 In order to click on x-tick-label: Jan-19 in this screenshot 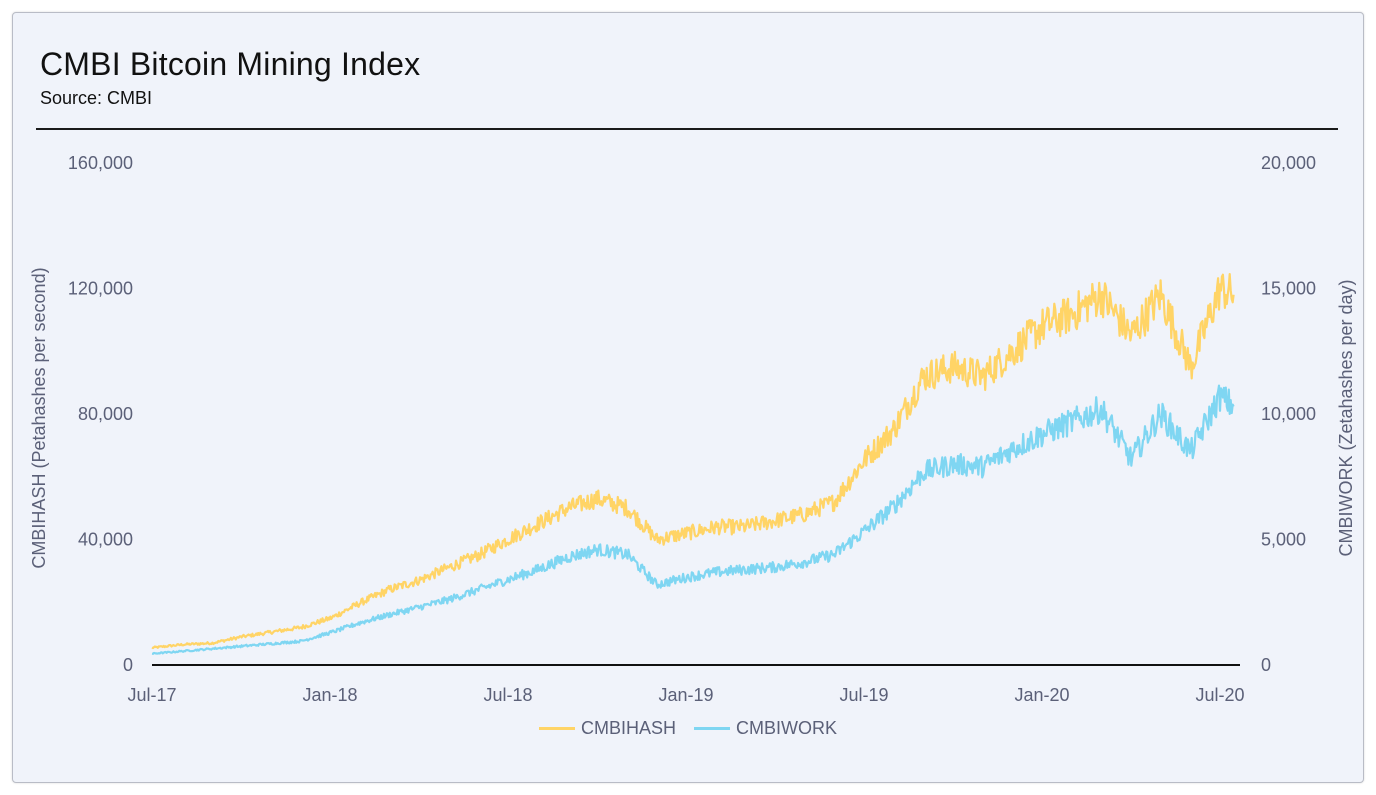, I will do `click(685, 695)`.